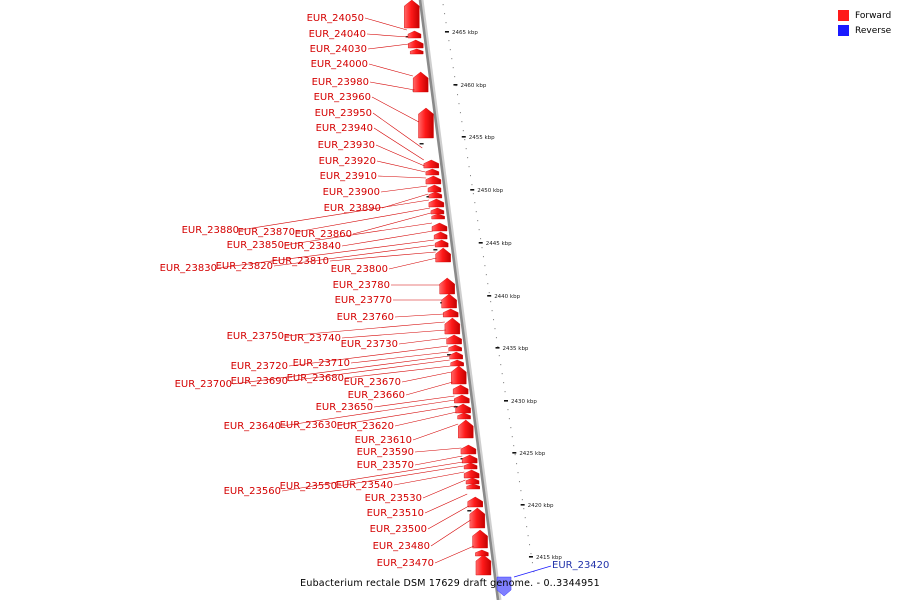 The width and height of the screenshot is (900, 604). I want to click on gene-label: EUR_23890, so click(352, 208).